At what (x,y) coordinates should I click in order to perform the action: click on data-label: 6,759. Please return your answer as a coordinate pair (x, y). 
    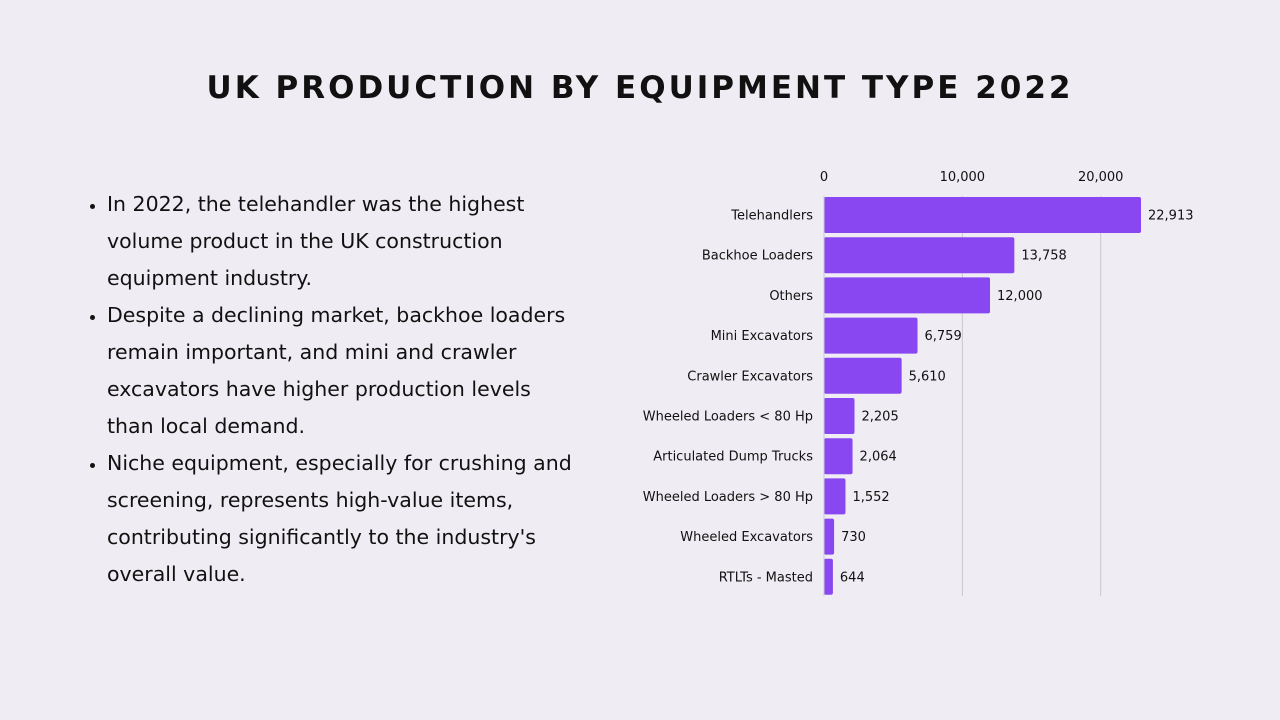
    Looking at the image, I should click on (943, 336).